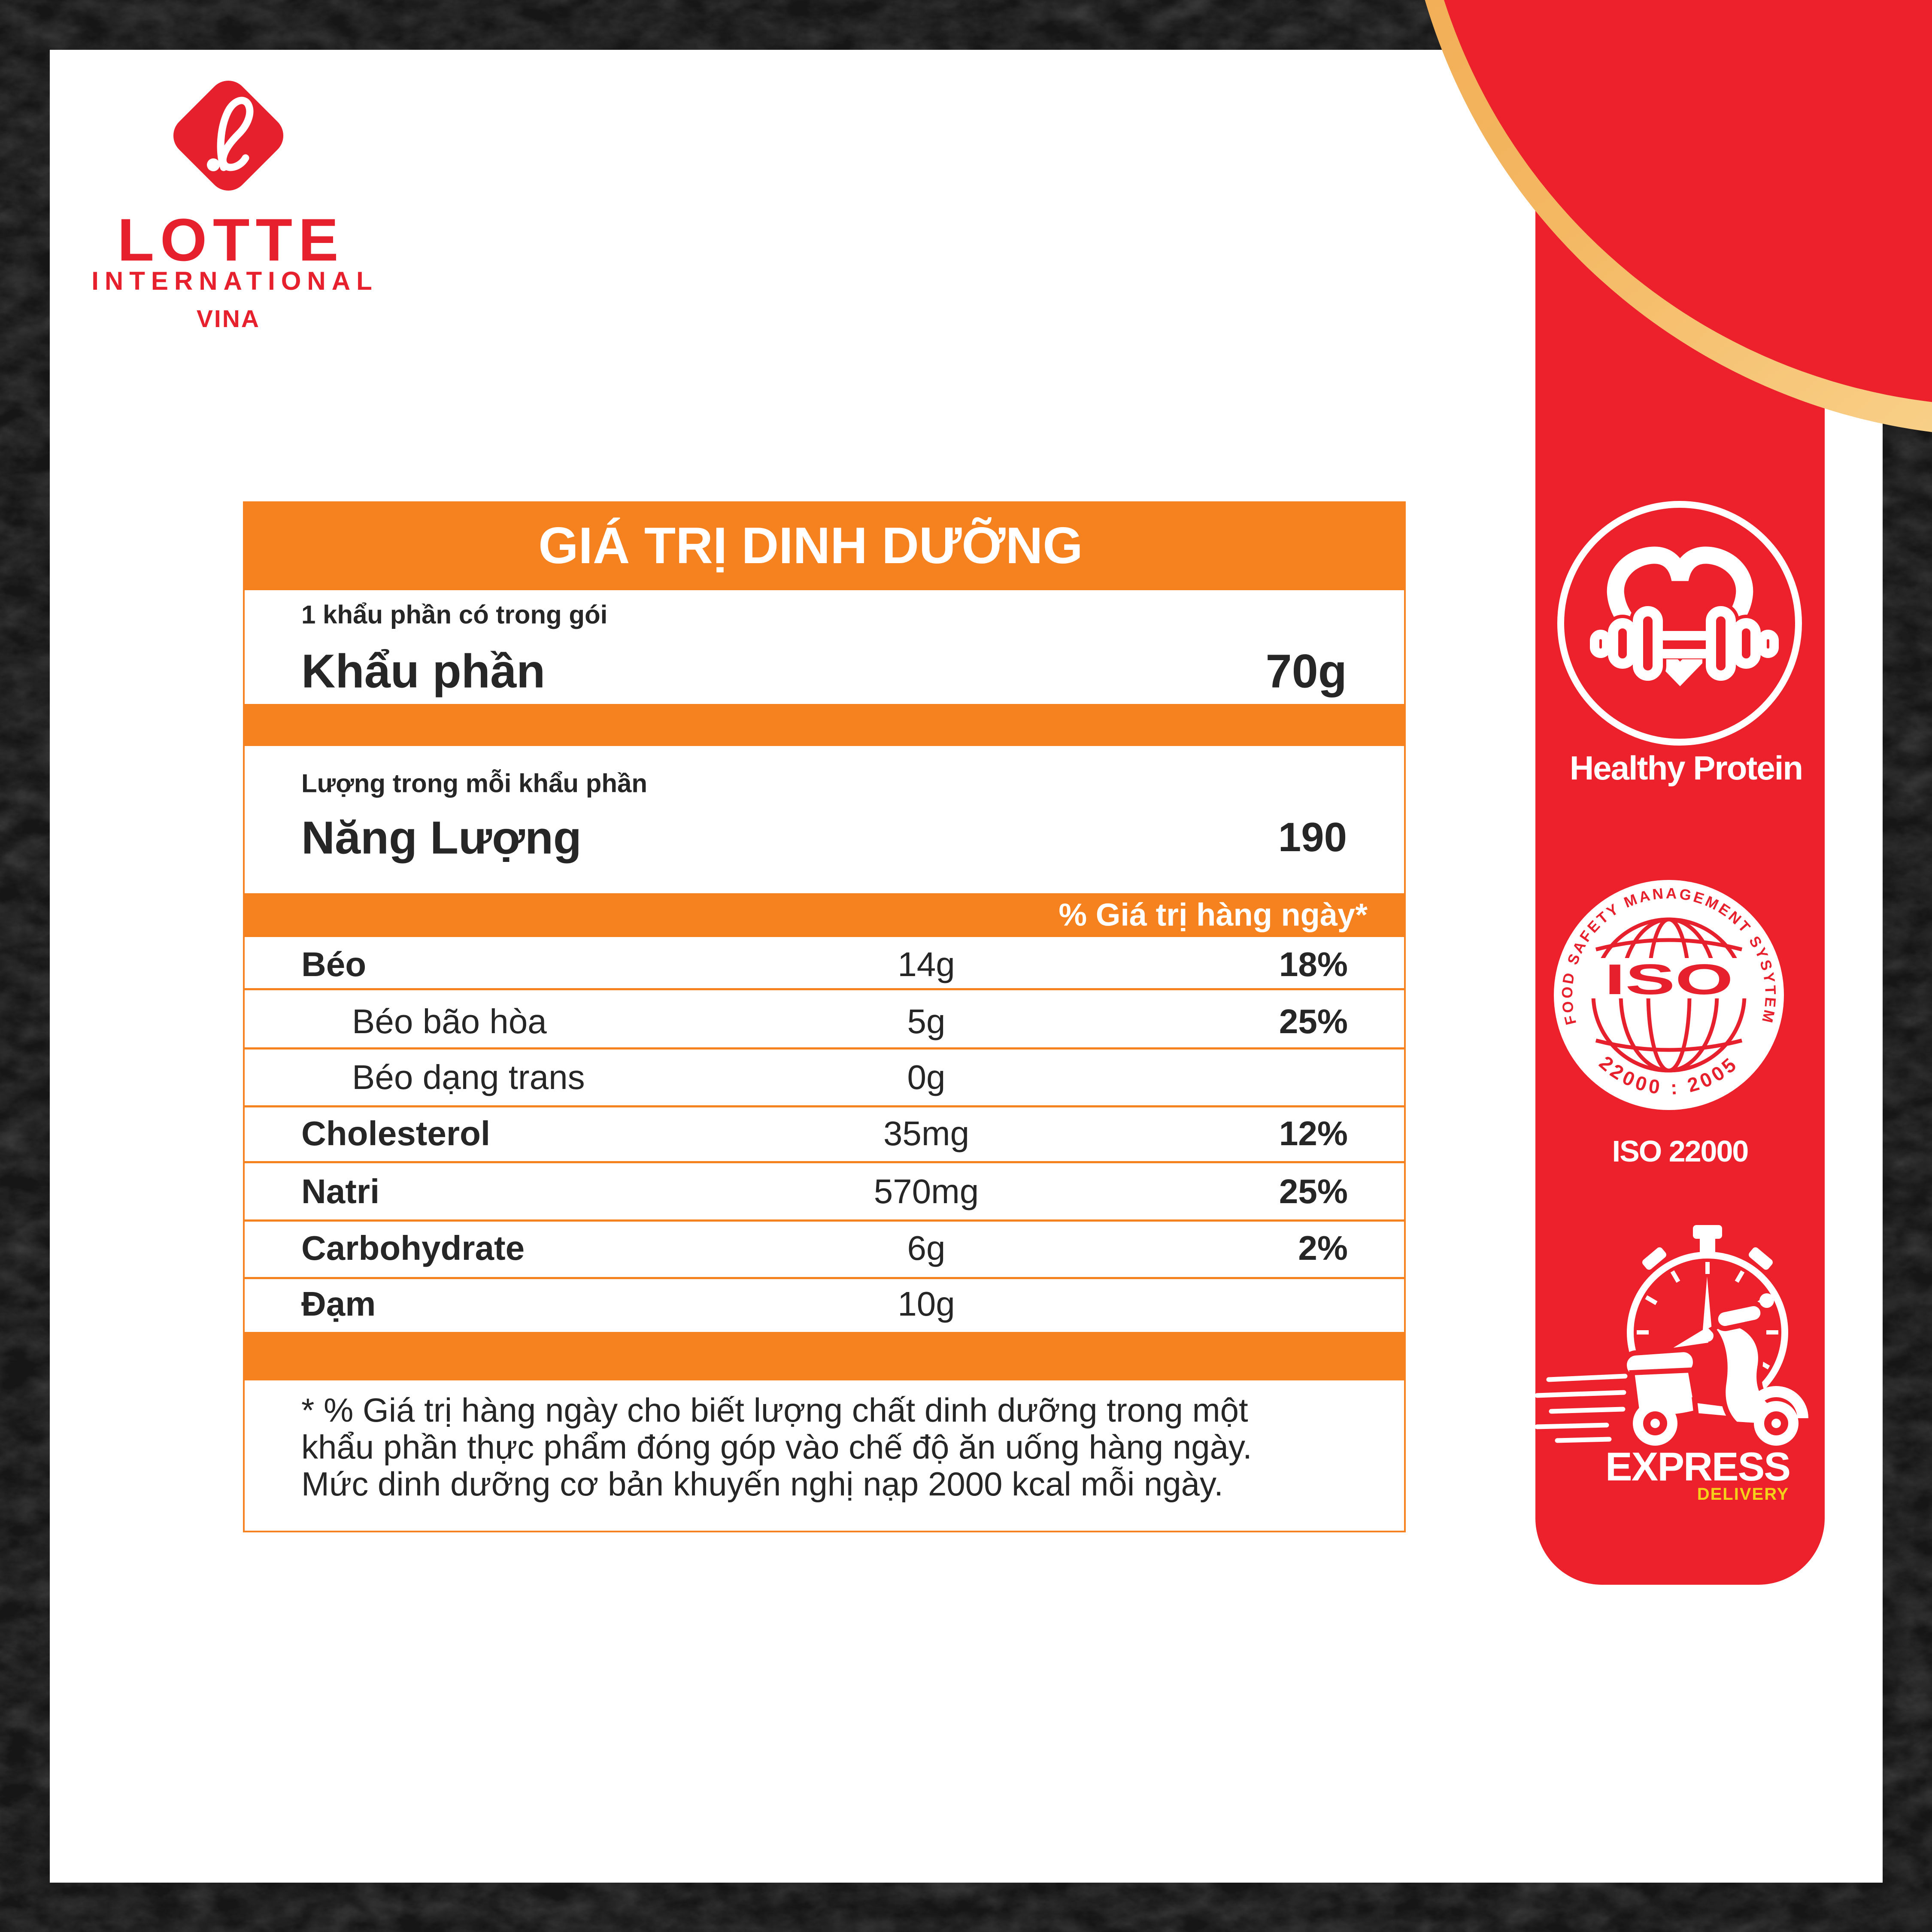  I want to click on svg-text: DELIVERY, so click(1743, 1494).